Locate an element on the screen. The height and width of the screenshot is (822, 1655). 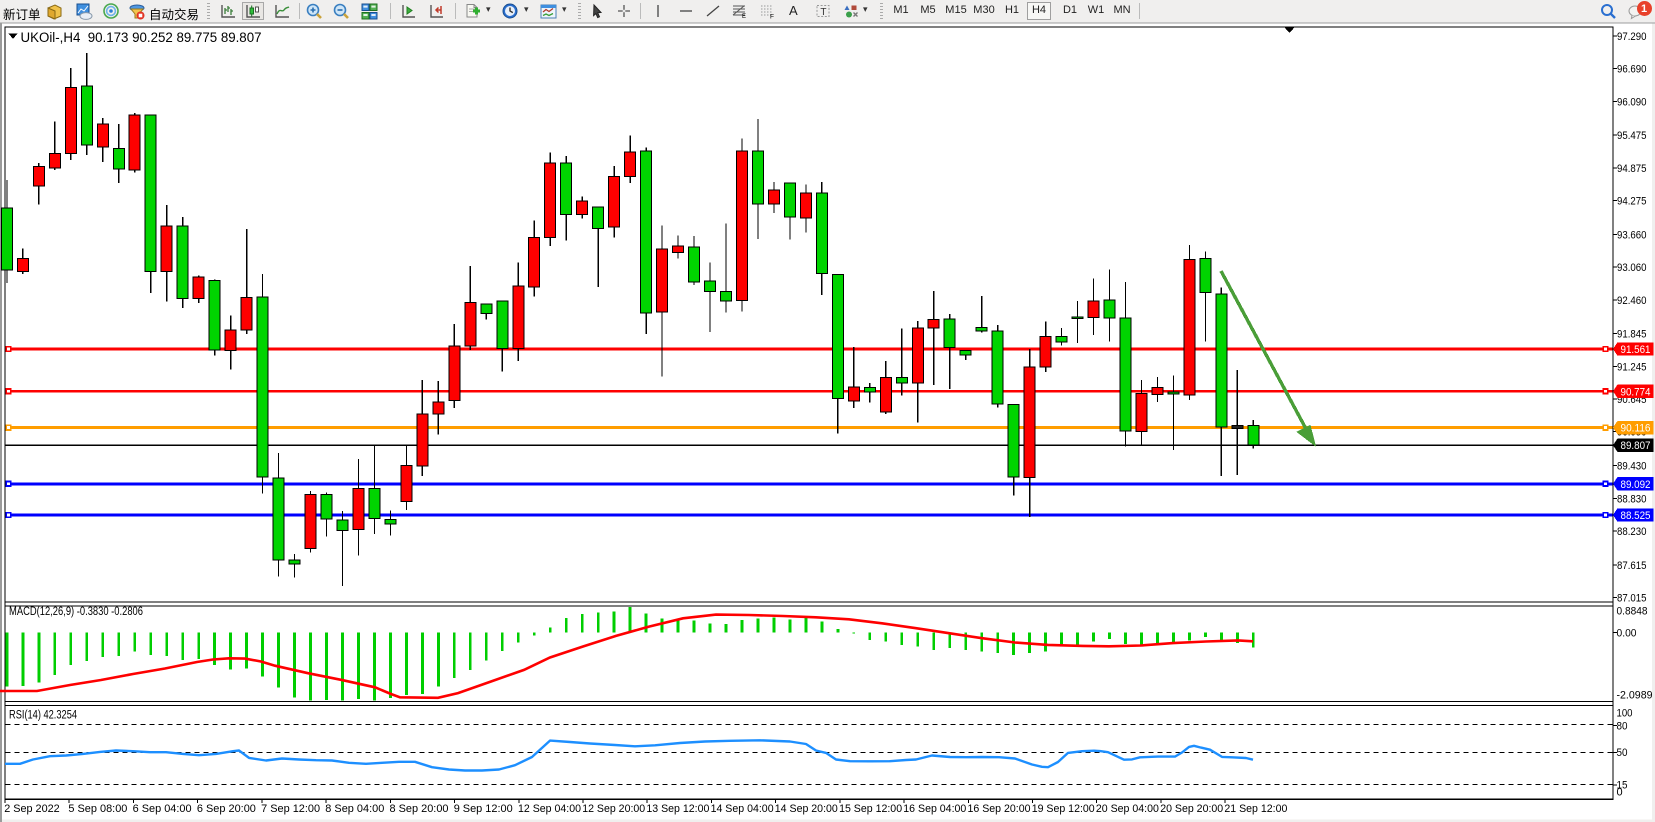
svg-text: 8 Sep 04:00 is located at coordinates (354, 809).